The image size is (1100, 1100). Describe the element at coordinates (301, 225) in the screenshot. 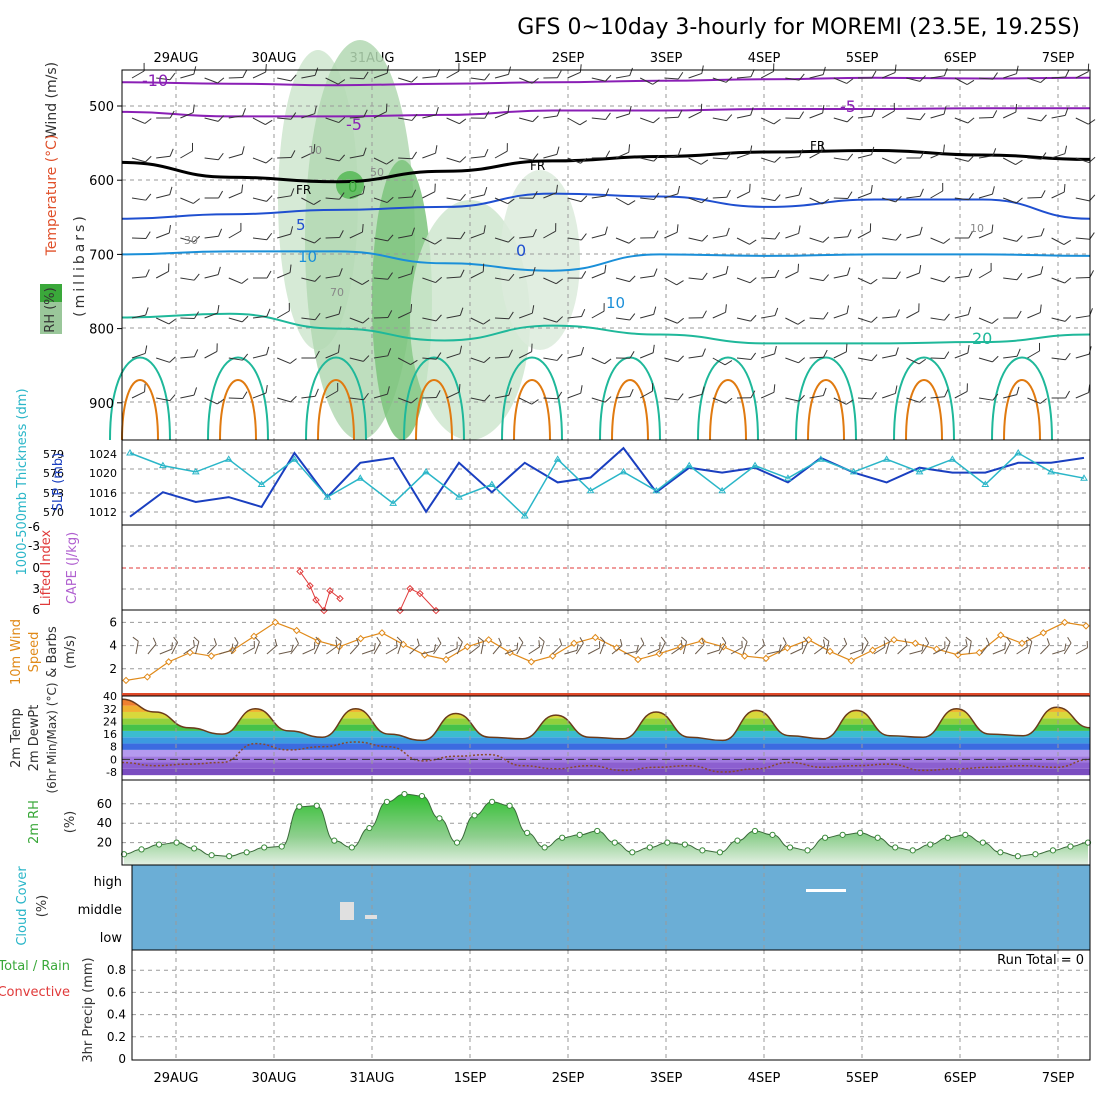

I see `contour-label: 5` at that location.